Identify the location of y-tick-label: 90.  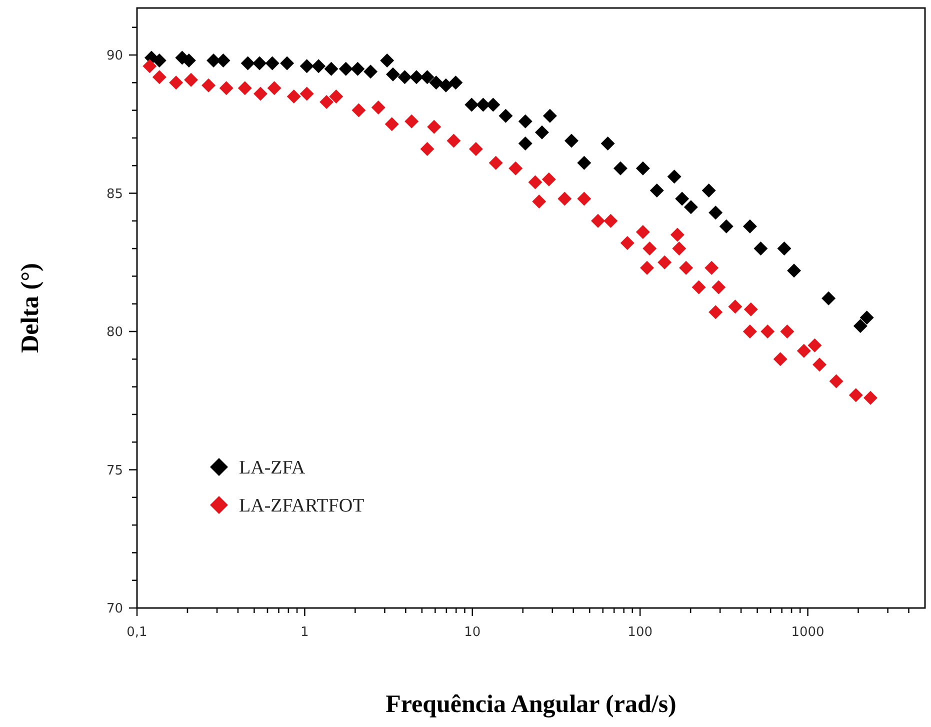
(114, 56).